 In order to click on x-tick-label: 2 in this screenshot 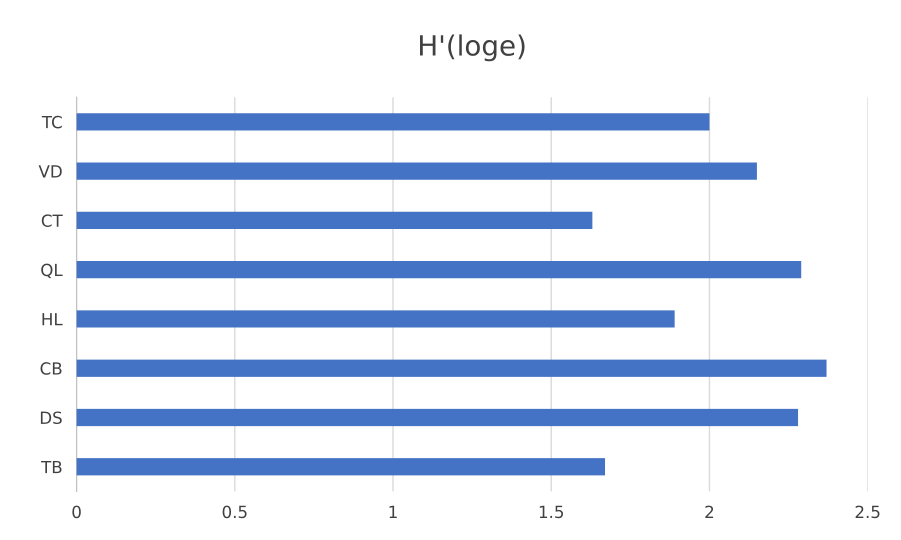, I will do `click(709, 512)`.